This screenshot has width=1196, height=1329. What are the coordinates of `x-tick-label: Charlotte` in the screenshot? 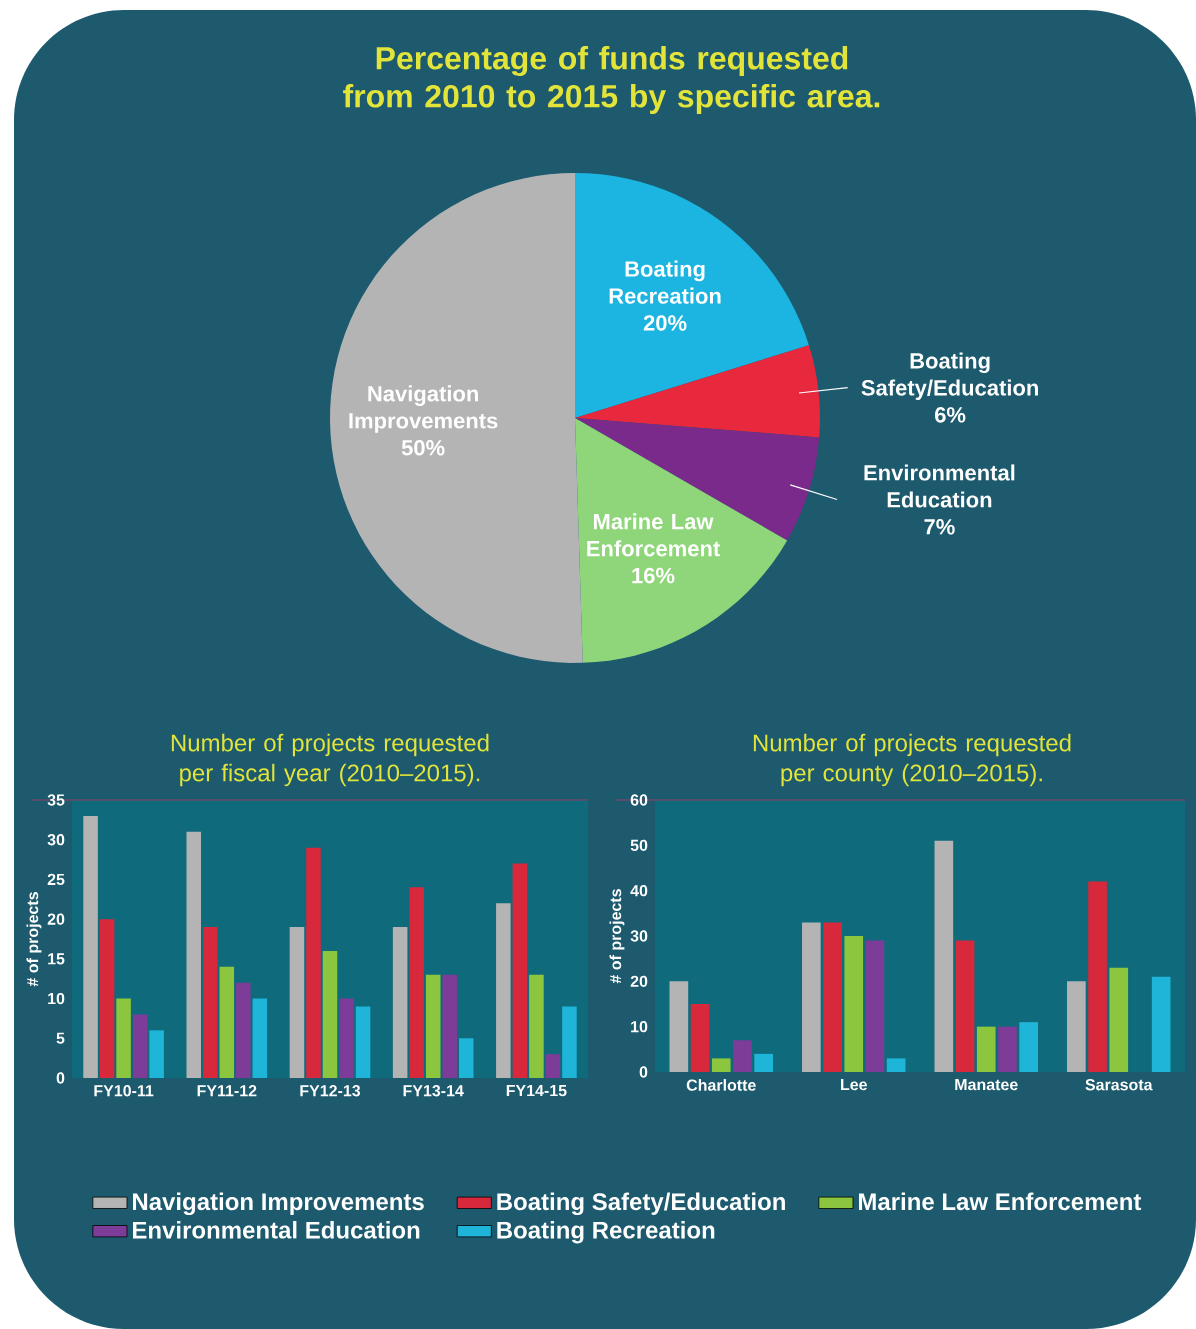 It's located at (721, 1085).